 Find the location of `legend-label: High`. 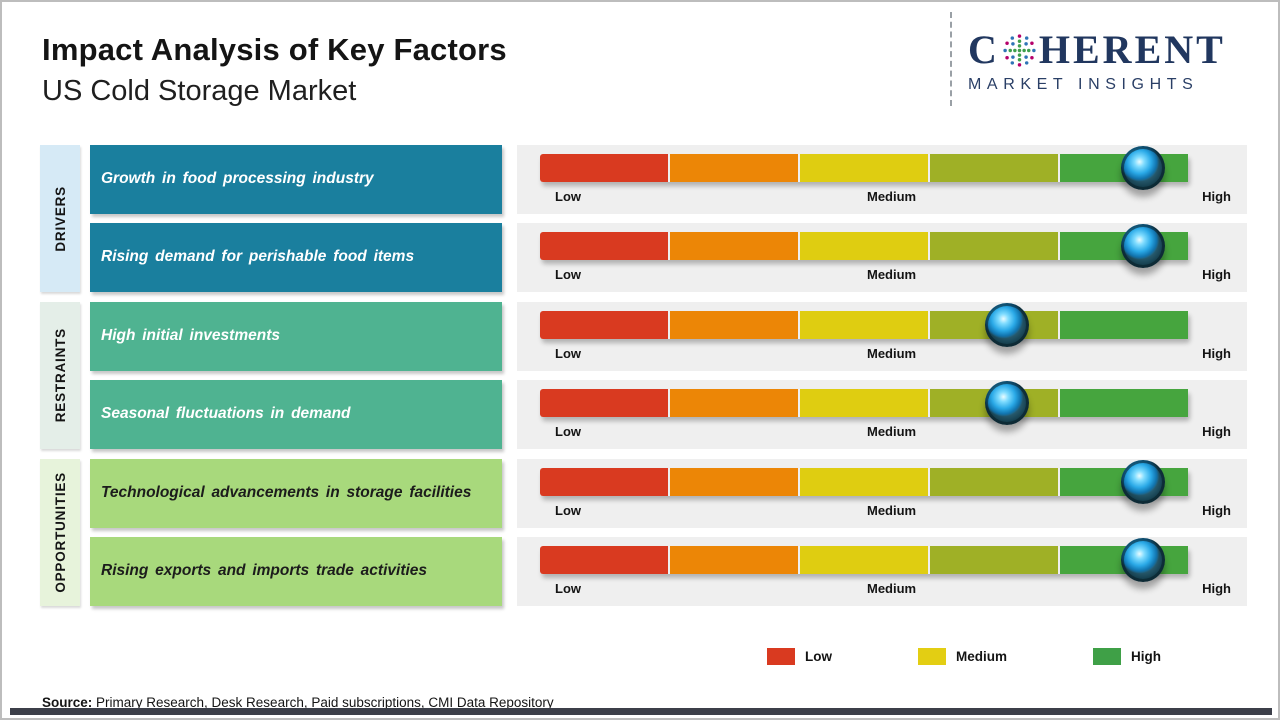

legend-label: High is located at coordinates (1146, 656).